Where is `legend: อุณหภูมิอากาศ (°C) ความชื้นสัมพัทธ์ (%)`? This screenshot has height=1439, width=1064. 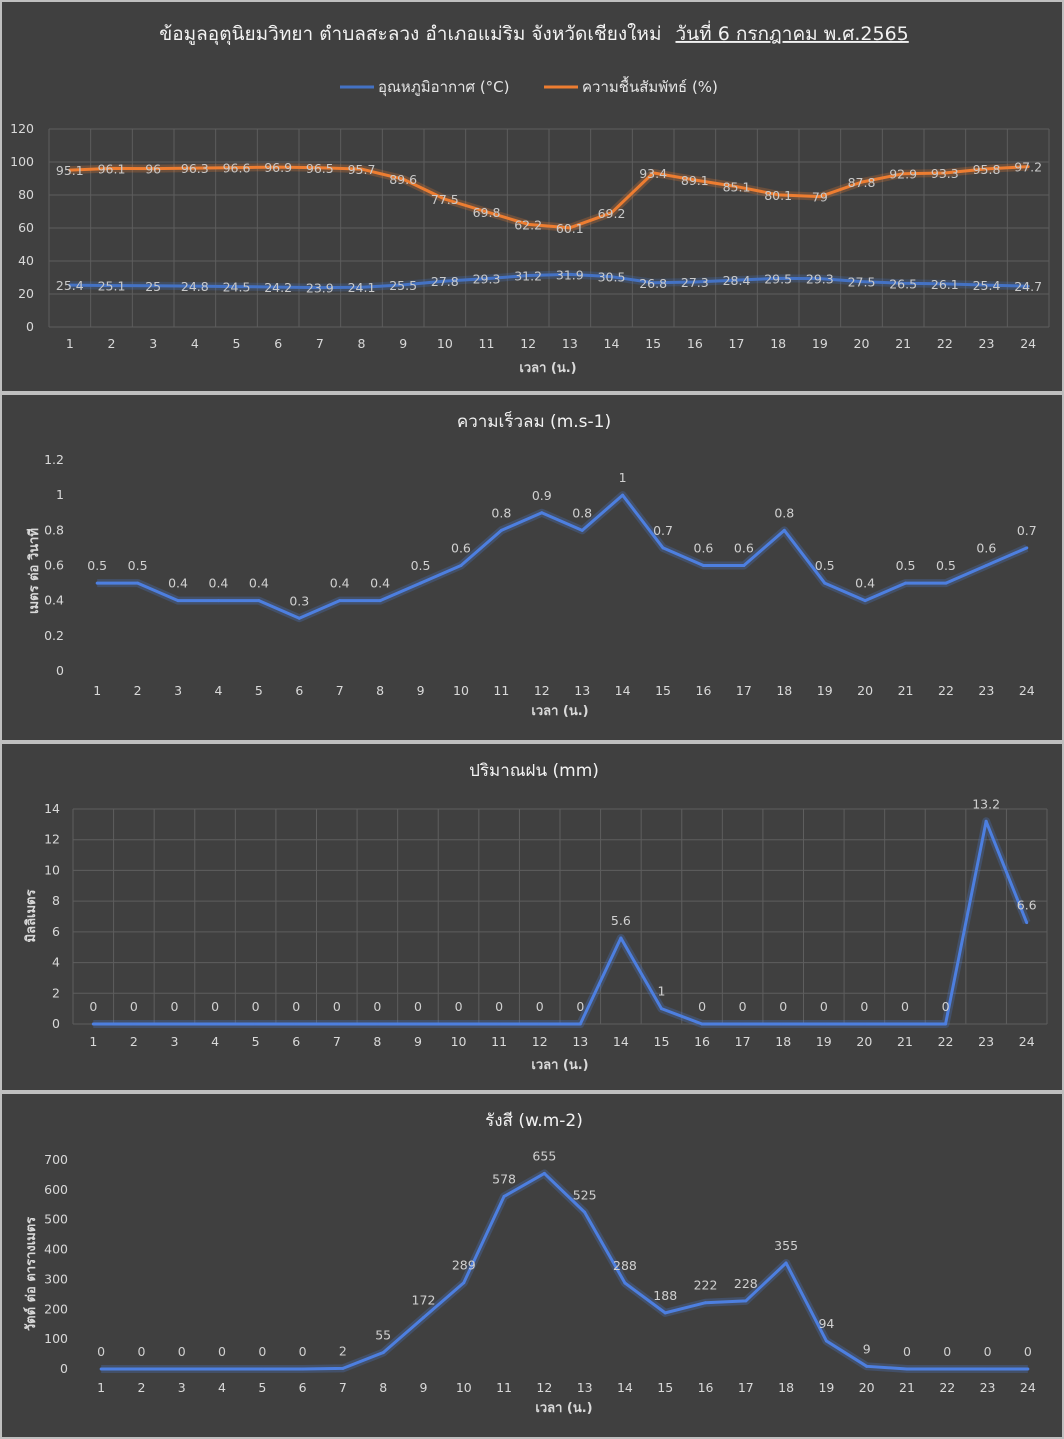 legend: อุณหภูมิอากาศ (°C) ความชื้นสัมพัทธ์ (%) is located at coordinates (529, 86).